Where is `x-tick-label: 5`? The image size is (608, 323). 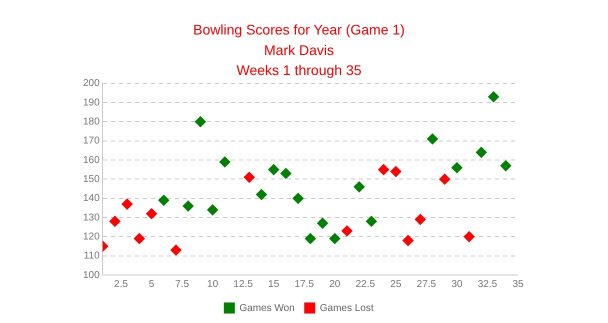 x-tick-label: 5 is located at coordinates (151, 284).